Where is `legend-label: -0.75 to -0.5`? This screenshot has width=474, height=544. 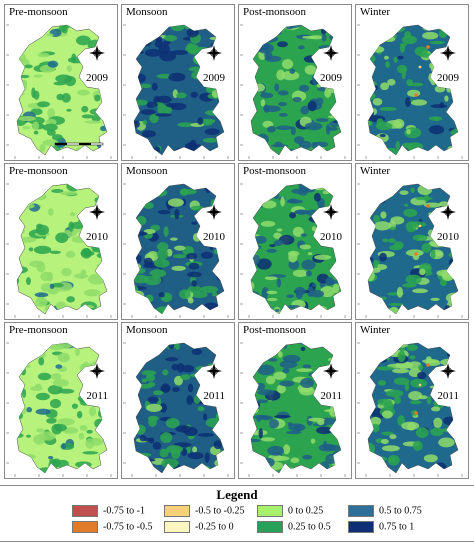 legend-label: -0.75 to -0.5 is located at coordinates (128, 527).